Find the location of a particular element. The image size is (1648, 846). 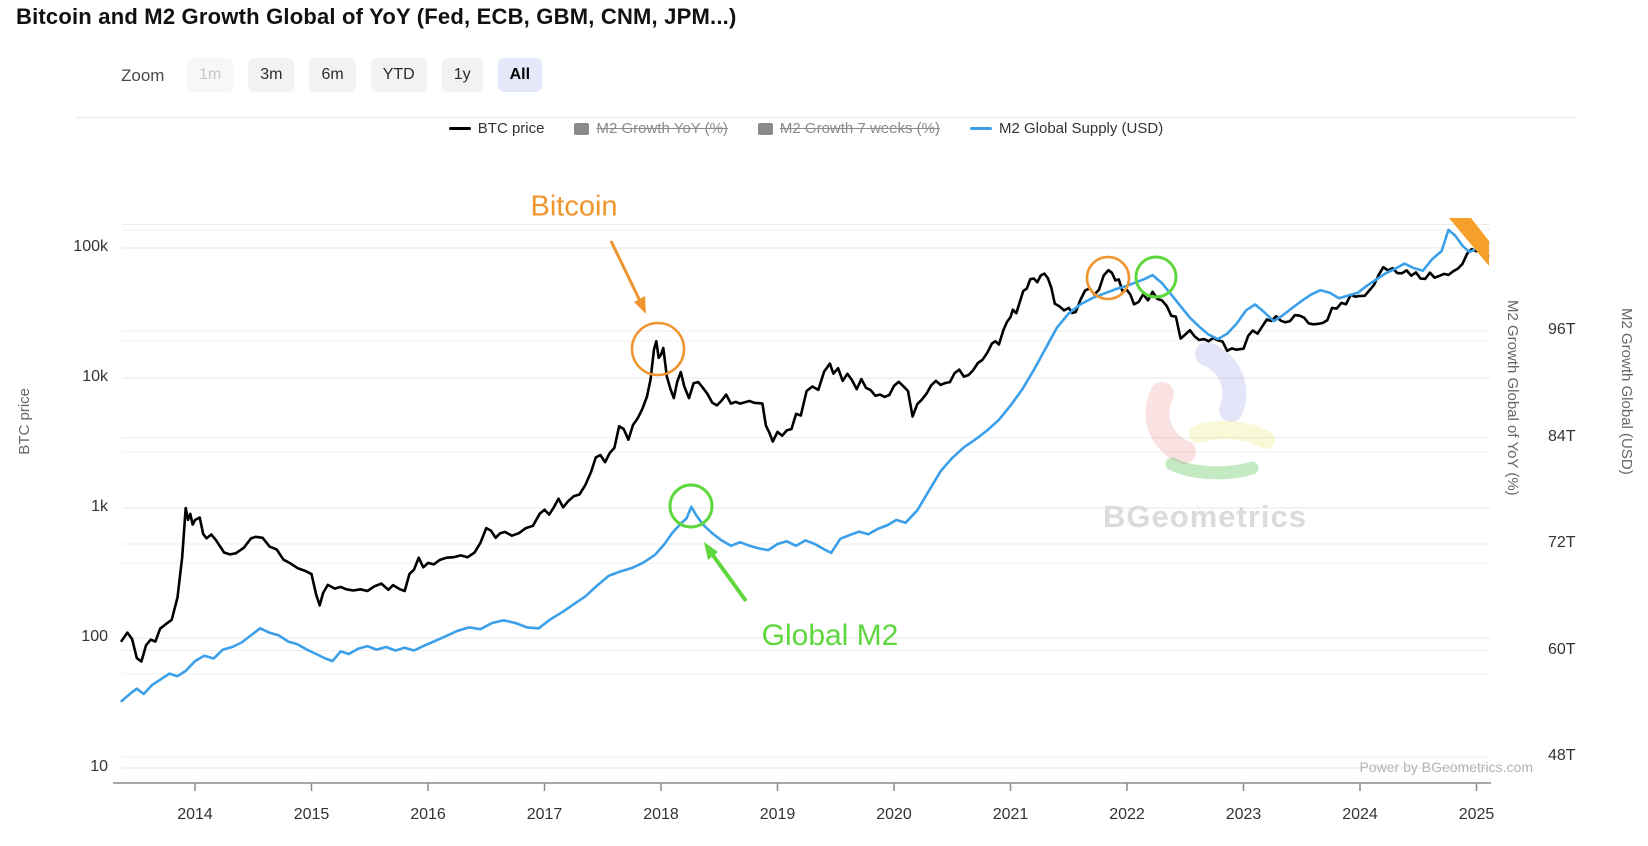

right-axis-label-72T: 72T is located at coordinates (1562, 542).